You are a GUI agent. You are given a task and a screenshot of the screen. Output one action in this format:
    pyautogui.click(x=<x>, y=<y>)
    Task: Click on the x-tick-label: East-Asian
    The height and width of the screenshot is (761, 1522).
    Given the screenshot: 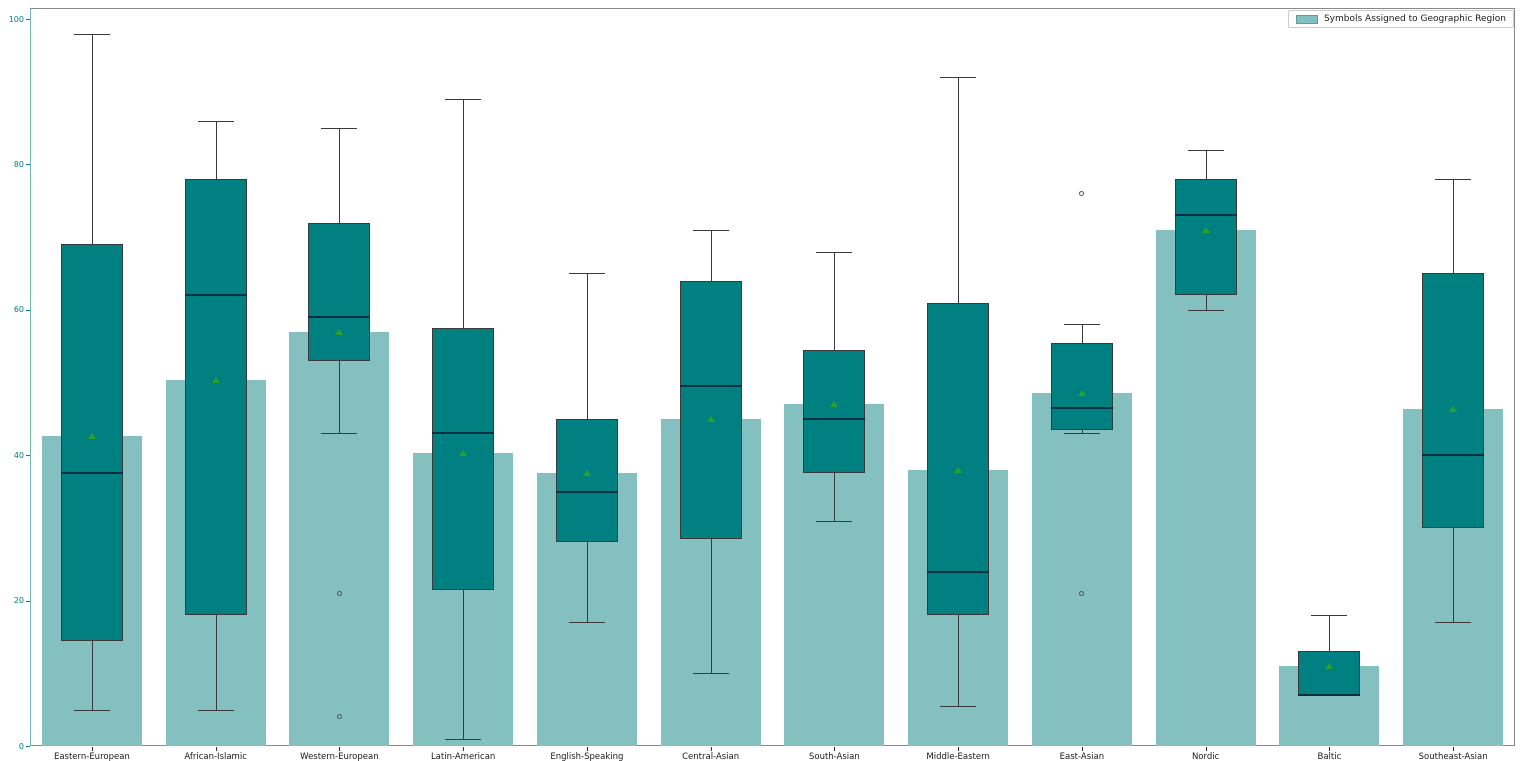 What is the action you would take?
    pyautogui.click(x=1082, y=756)
    